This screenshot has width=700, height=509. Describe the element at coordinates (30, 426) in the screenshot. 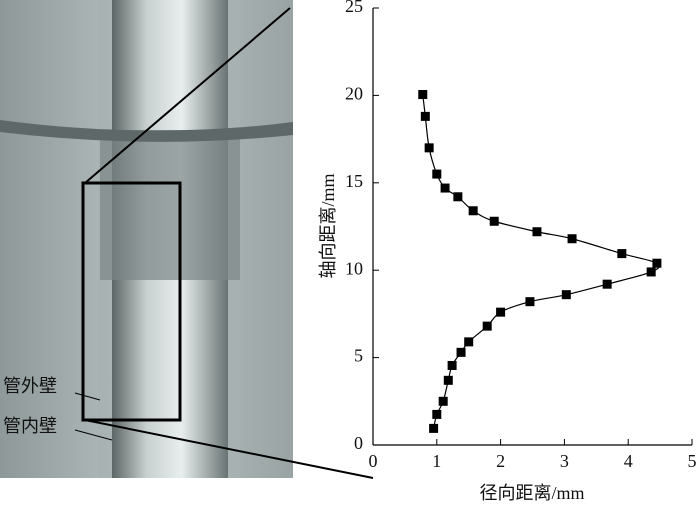

I see `photo-label: 管内壁` at that location.